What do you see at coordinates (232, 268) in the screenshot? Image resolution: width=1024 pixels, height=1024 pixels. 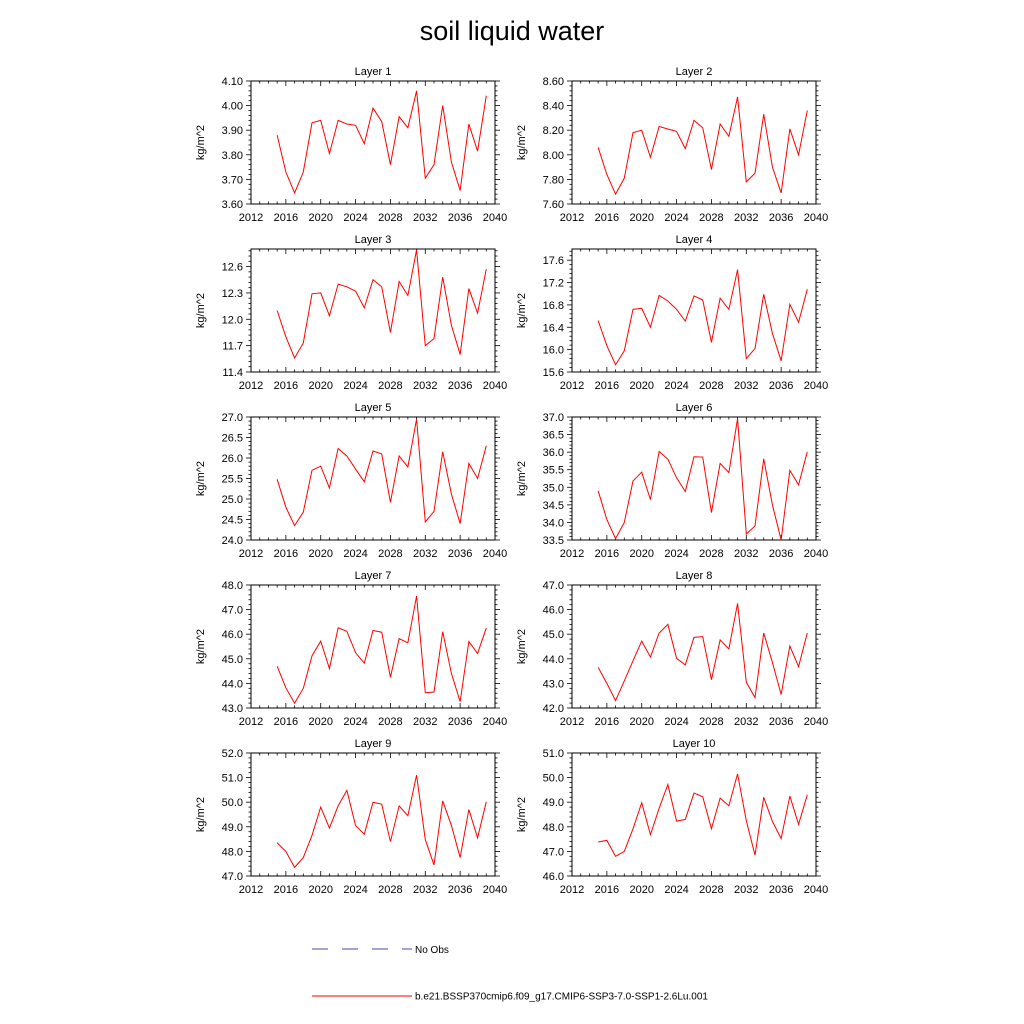 I see `y-tick-label: 12.6` at bounding box center [232, 268].